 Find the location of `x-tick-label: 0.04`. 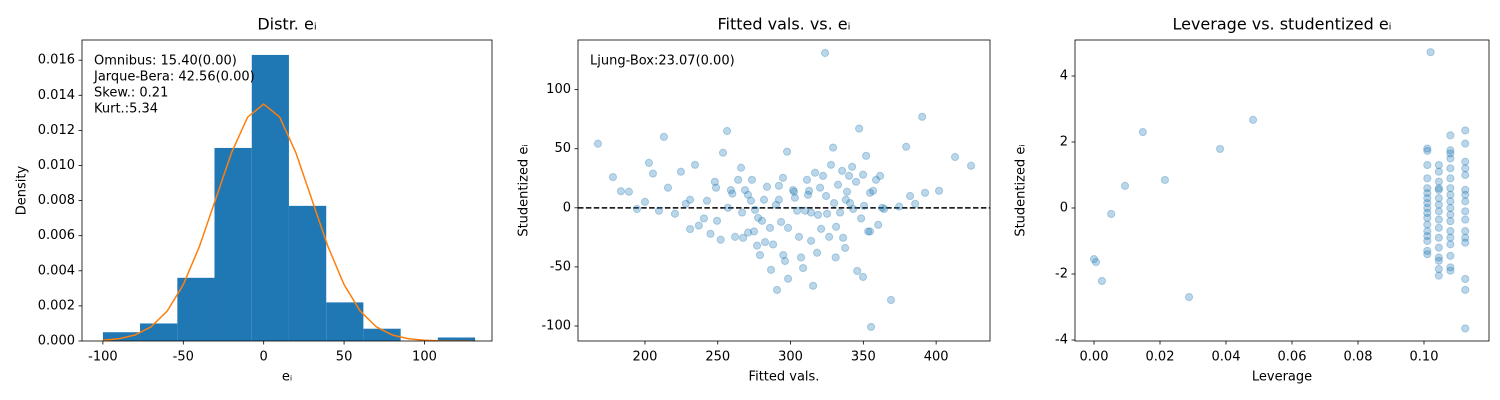

x-tick-label: 0.04 is located at coordinates (1226, 357).